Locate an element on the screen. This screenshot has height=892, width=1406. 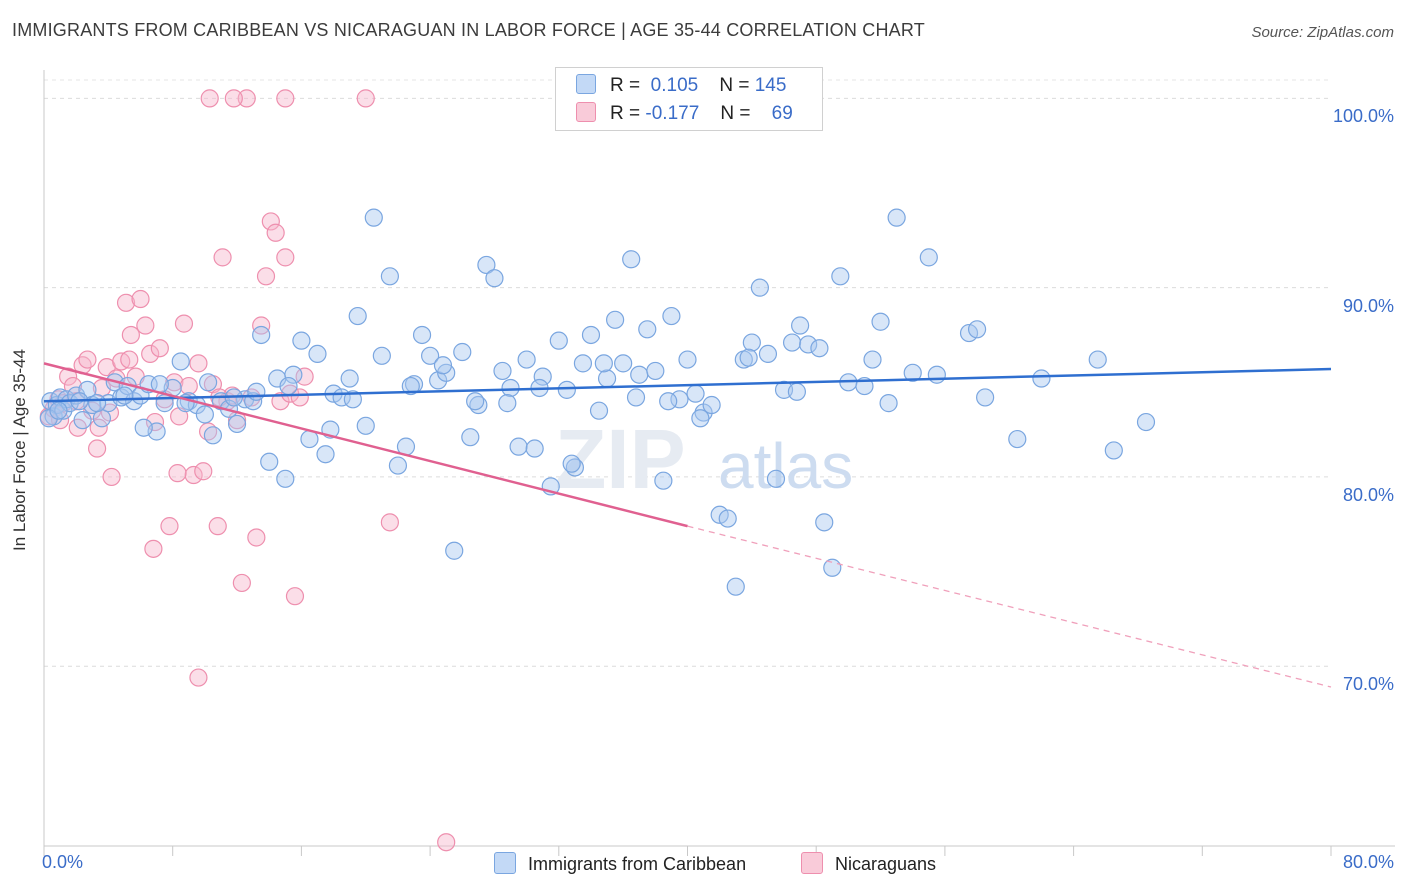
source-label: Source: ZipAtlas.com is located at coordinates (1322, 32).